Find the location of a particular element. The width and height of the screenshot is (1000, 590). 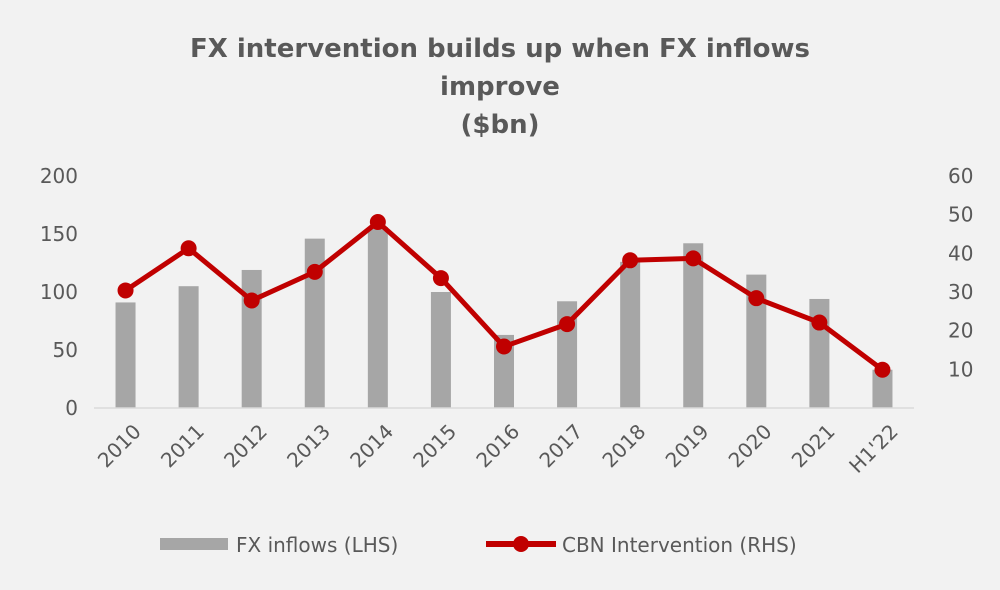

point-cbn-intervention-2020 is located at coordinates (756, 298).